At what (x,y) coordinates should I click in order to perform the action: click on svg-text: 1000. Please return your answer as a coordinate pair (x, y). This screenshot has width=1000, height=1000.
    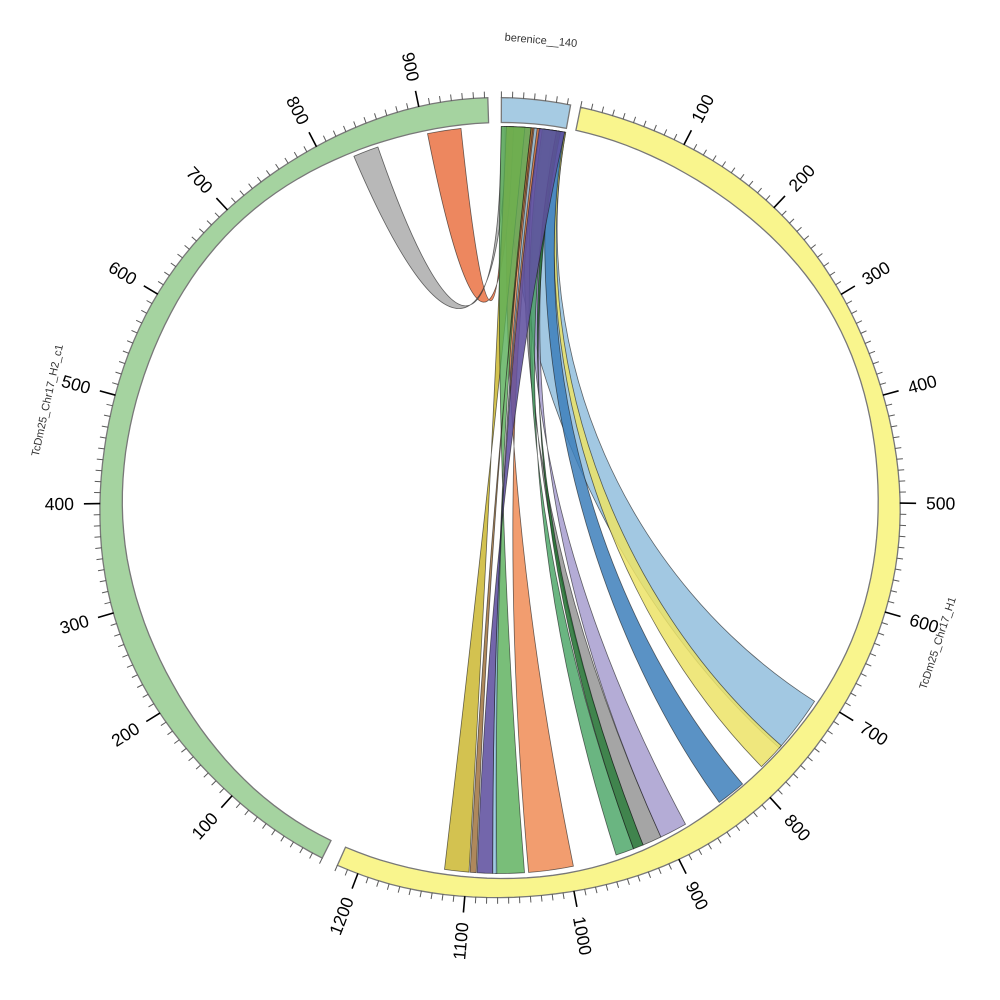
    Looking at the image, I should click on (582, 936).